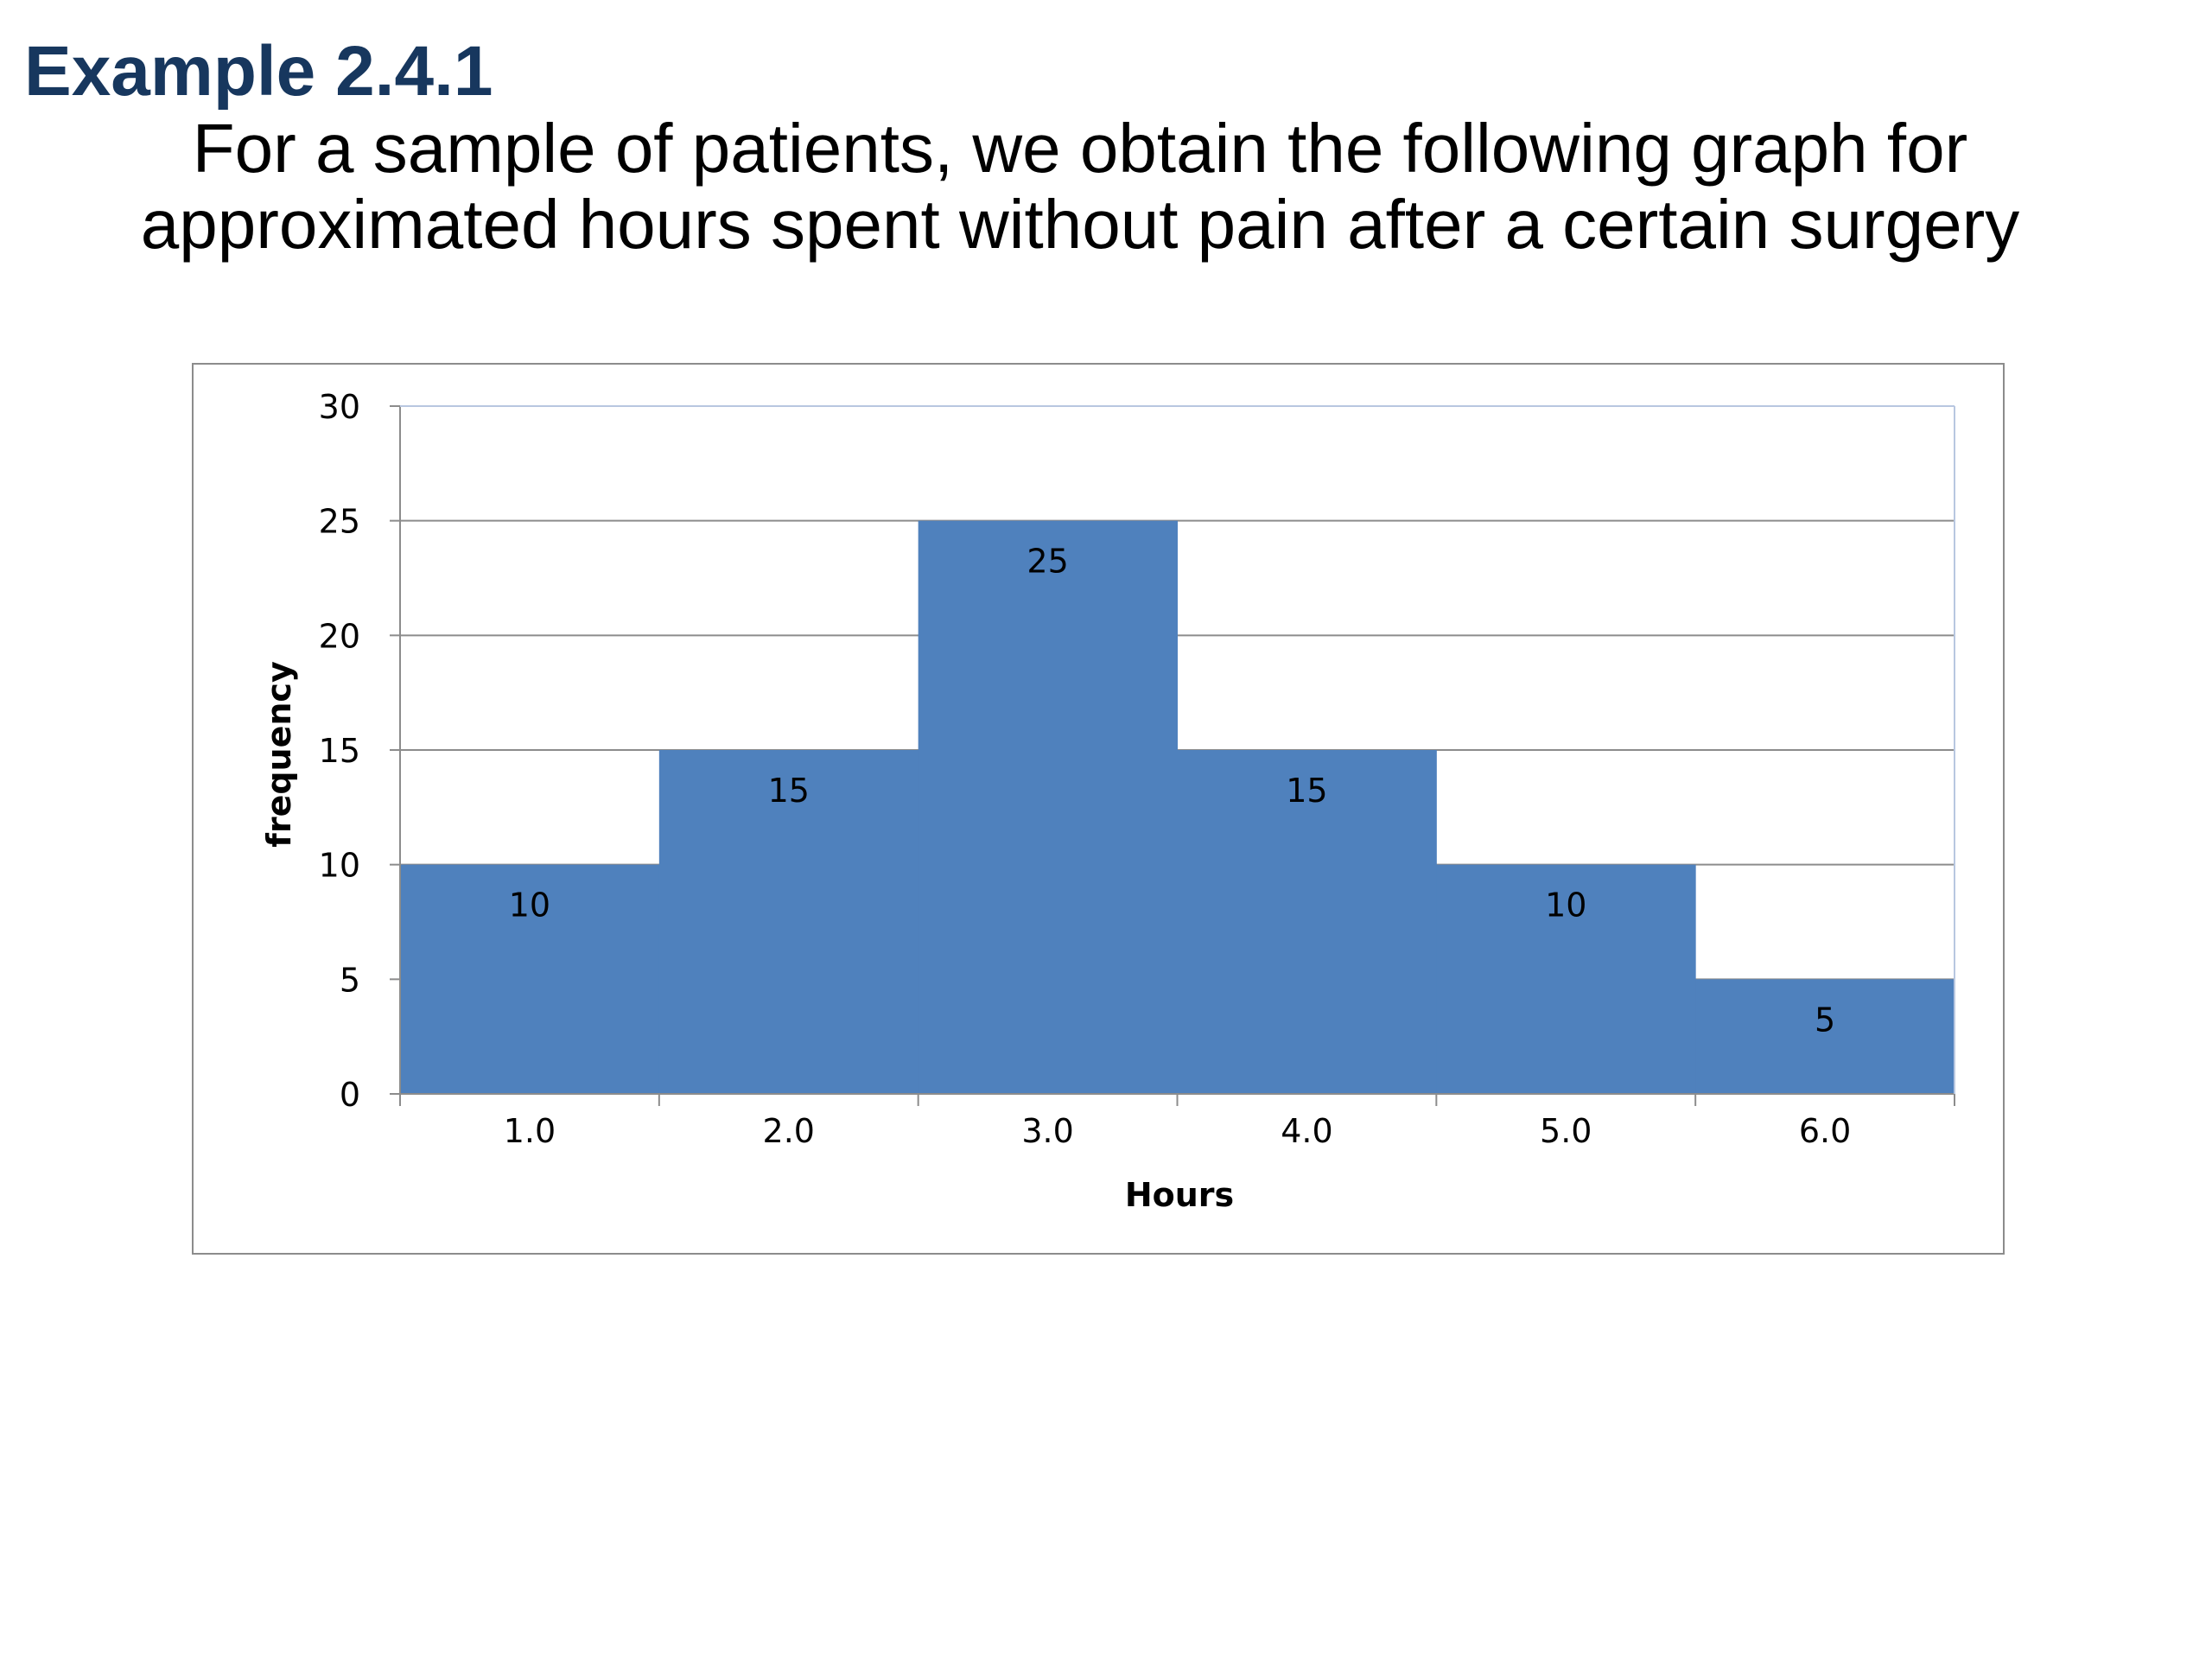 The width and height of the screenshot is (2212, 1659). Describe the element at coordinates (1306, 1131) in the screenshot. I see `x-tick-label: 4.0` at that location.